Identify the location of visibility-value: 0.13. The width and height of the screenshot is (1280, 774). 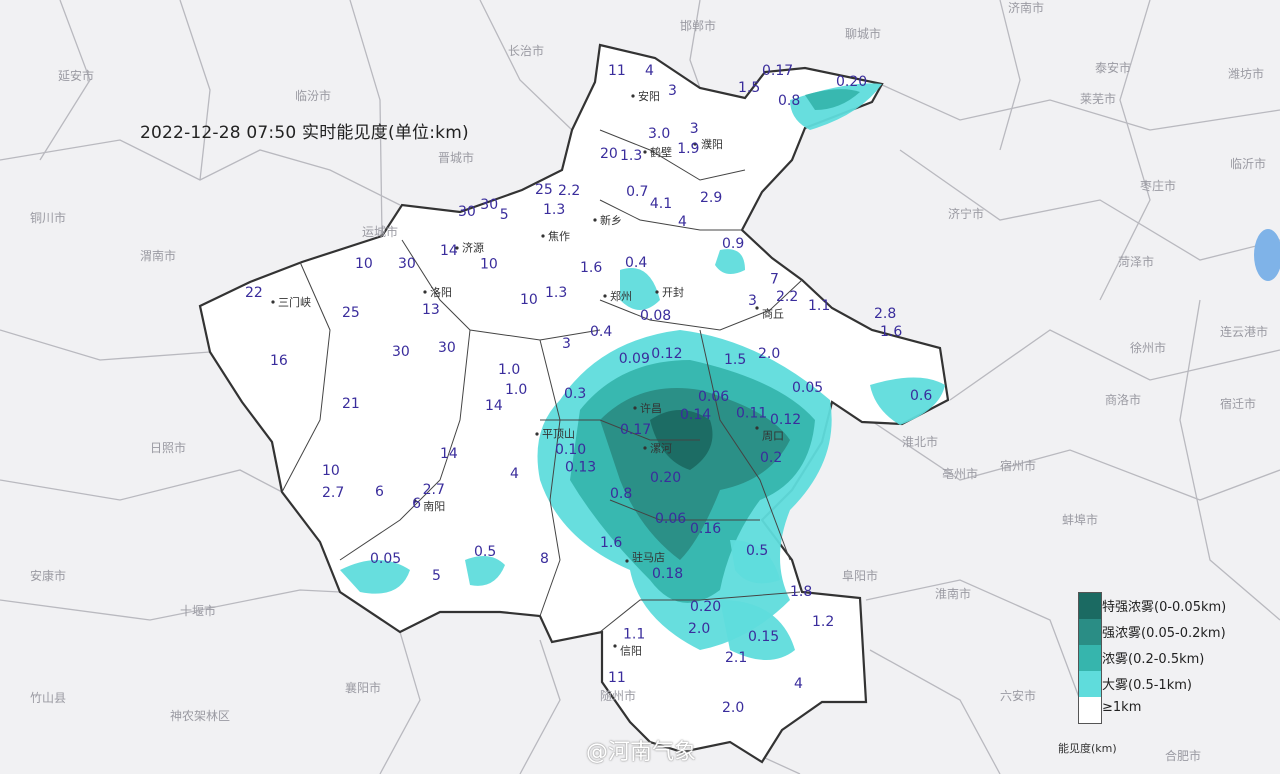
(580, 468).